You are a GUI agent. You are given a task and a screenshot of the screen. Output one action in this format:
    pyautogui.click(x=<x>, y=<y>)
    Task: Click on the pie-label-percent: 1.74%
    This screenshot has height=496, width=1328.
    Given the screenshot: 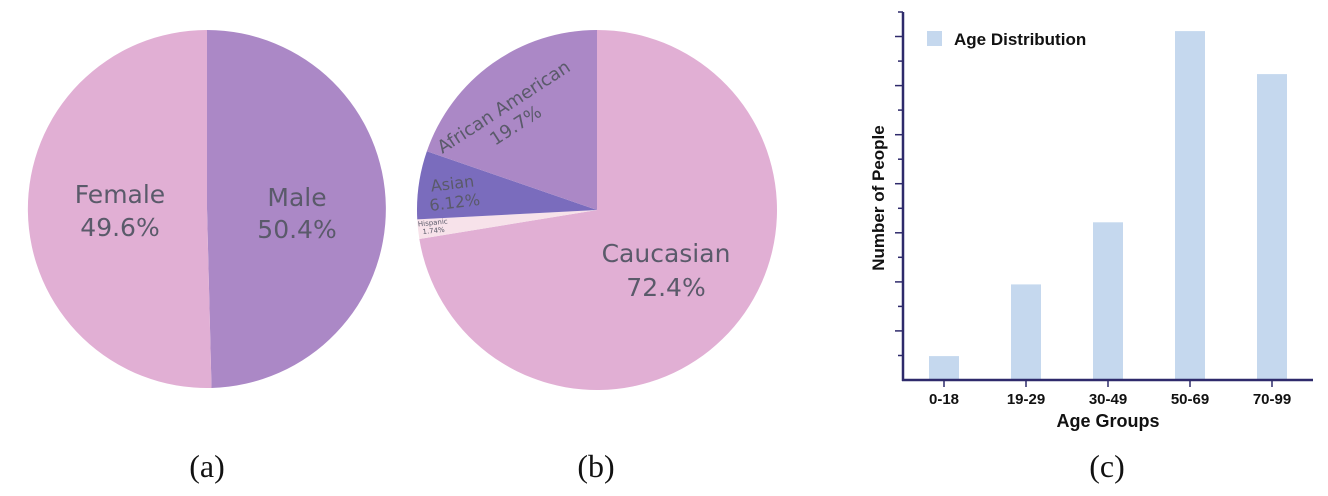 What is the action you would take?
    pyautogui.click(x=433, y=231)
    